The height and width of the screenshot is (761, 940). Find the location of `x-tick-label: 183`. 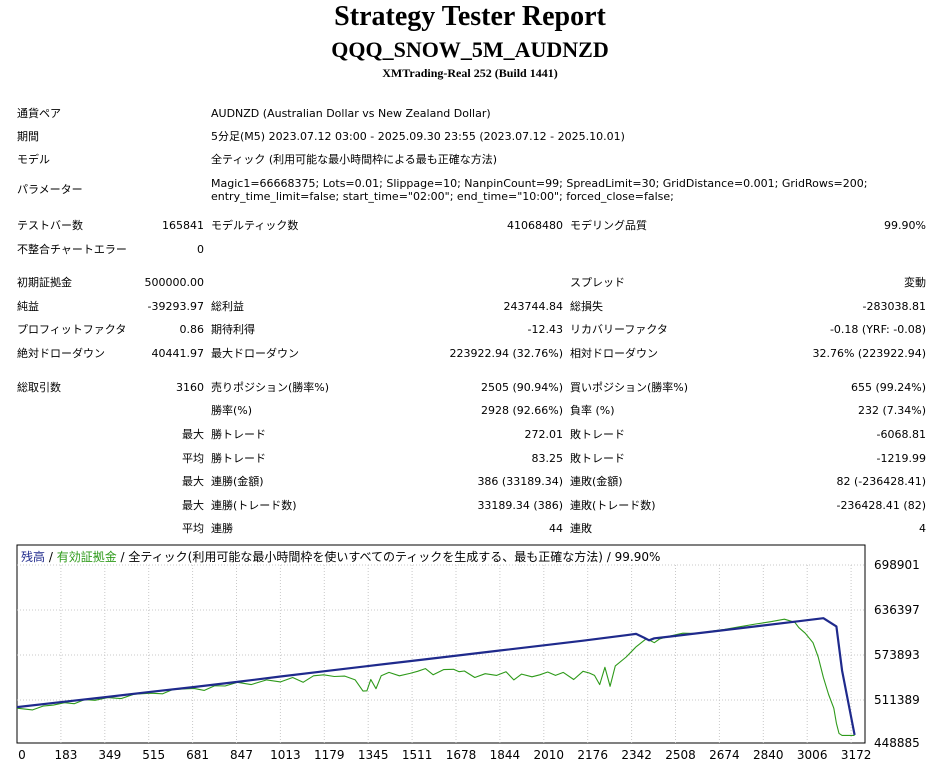

x-tick-label: 183 is located at coordinates (66, 754).